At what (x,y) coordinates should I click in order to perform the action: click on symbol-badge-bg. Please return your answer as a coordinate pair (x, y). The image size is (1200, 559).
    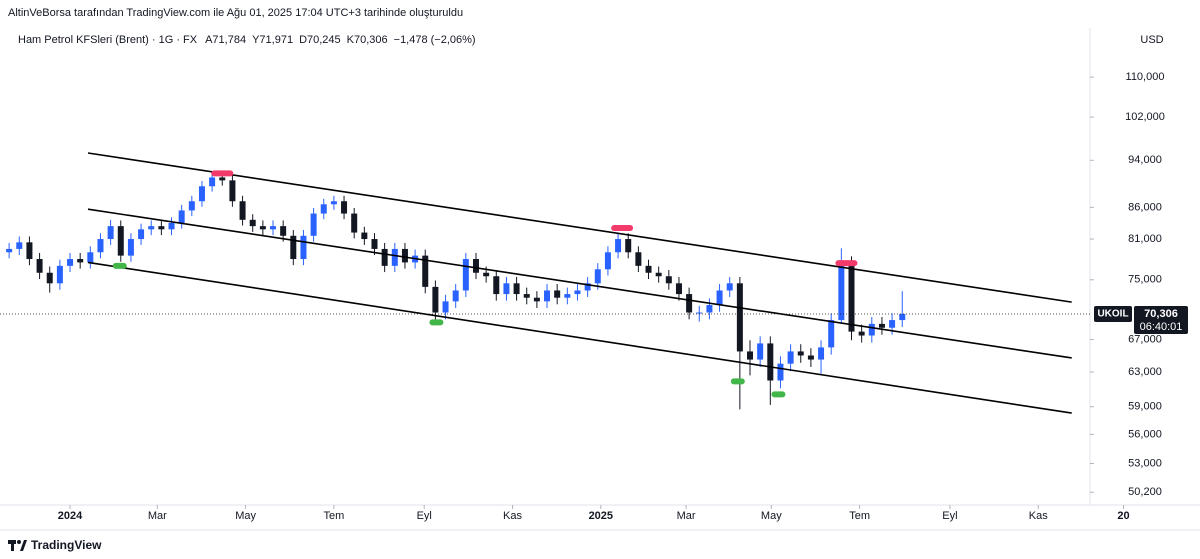
    Looking at the image, I should click on (1113, 313).